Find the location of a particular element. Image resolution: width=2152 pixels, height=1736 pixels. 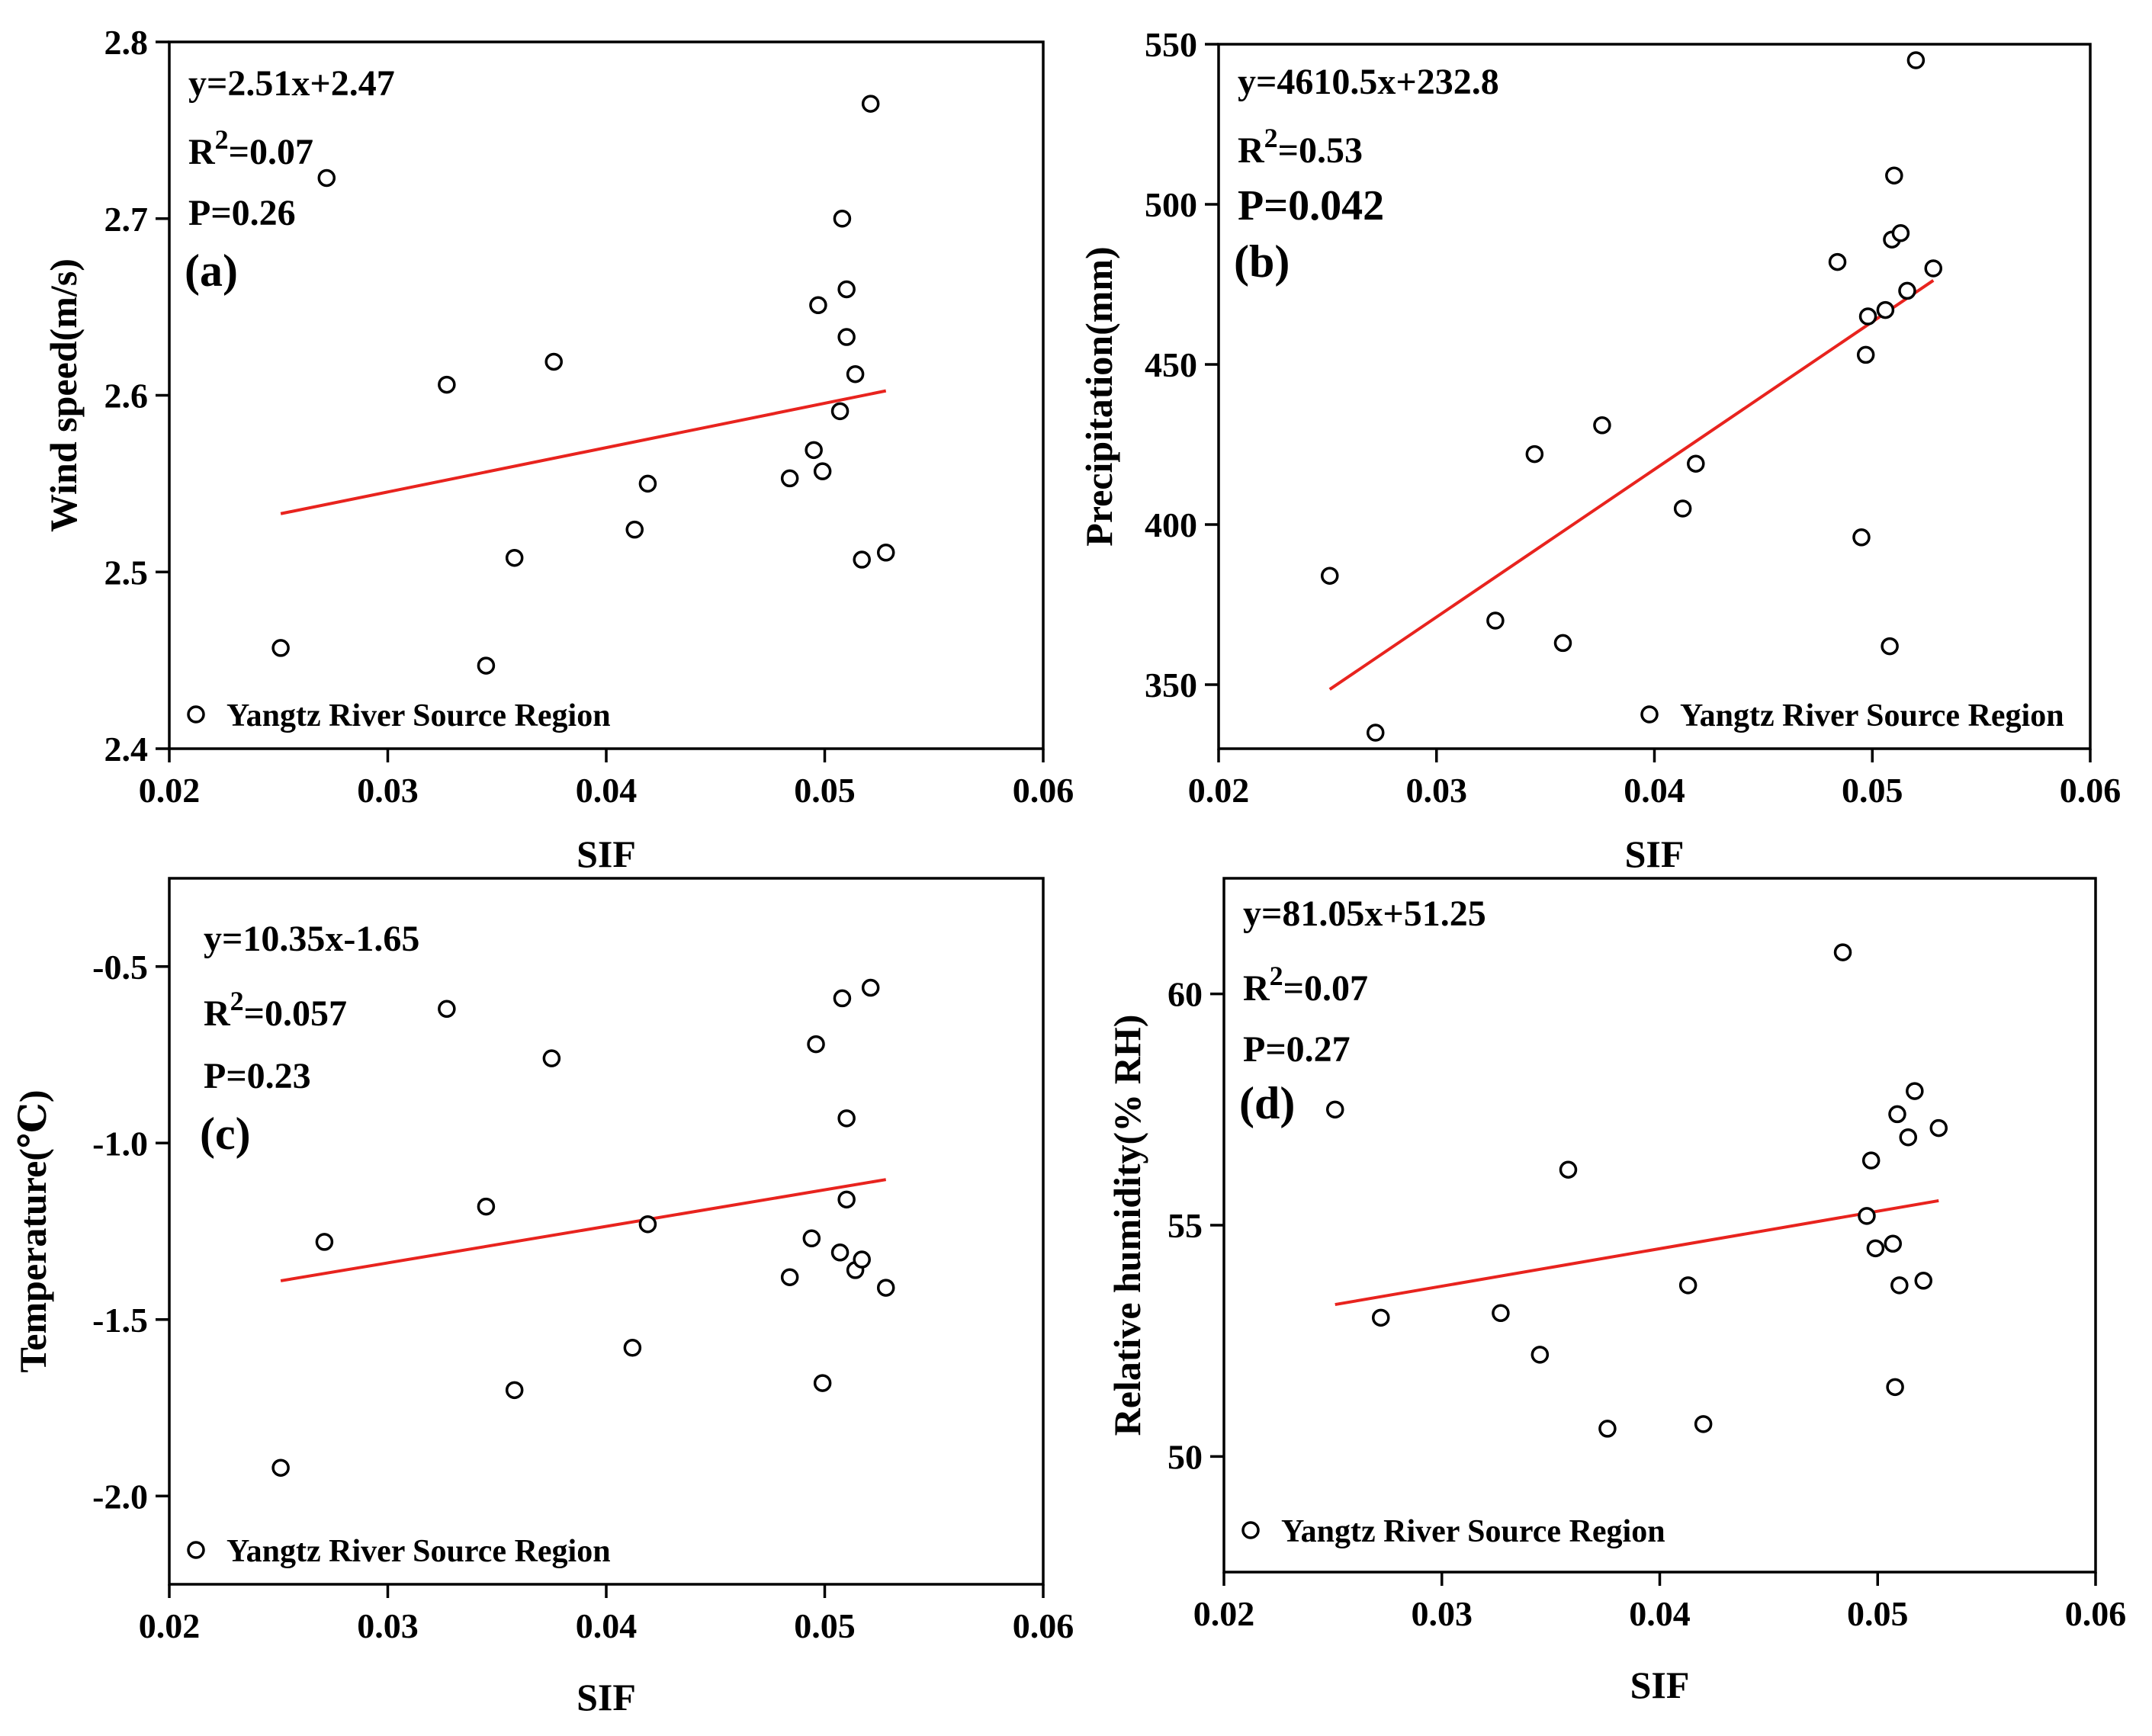

y-axis-label: Relative humidity(% RH) is located at coordinates (1127, 1225).